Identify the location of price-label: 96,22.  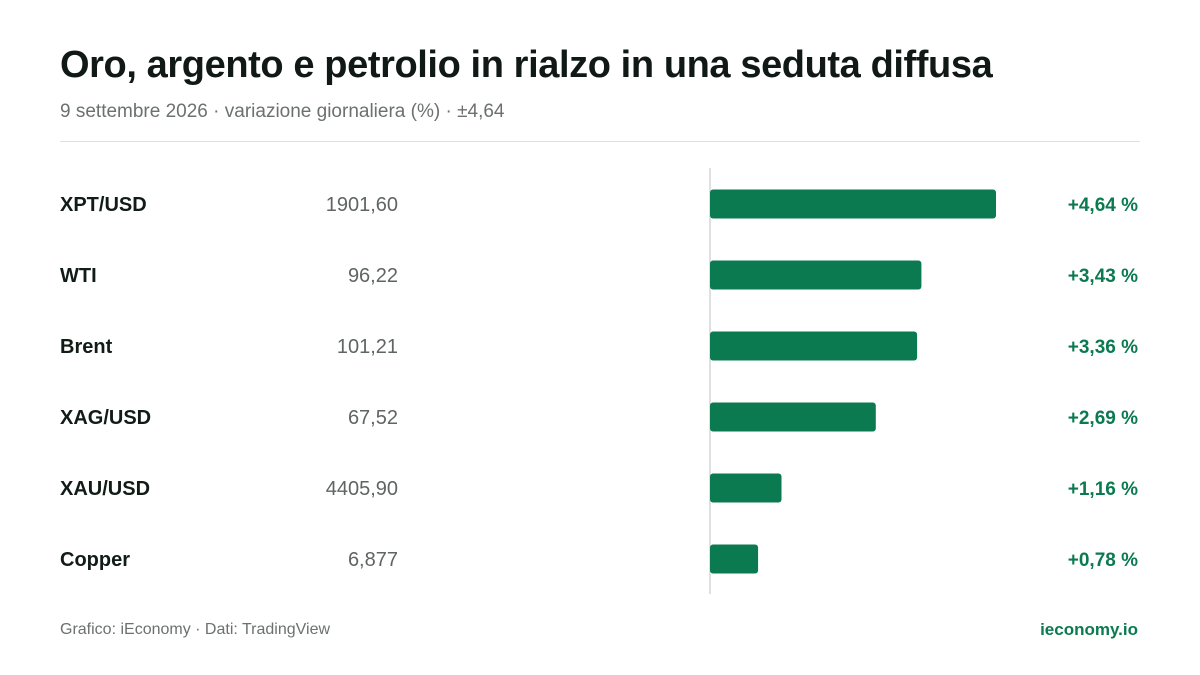
(373, 276).